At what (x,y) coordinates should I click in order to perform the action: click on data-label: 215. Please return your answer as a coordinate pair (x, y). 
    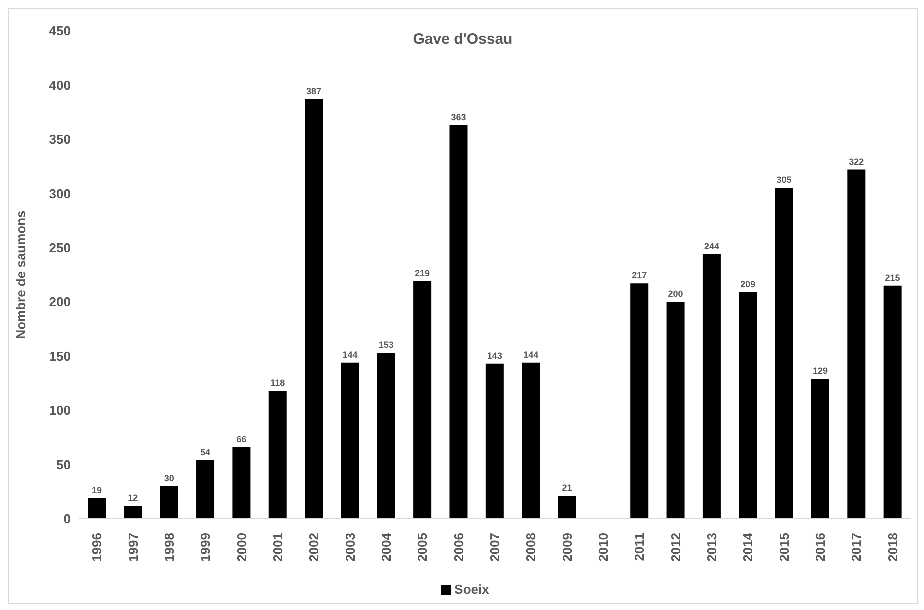
    Looking at the image, I should click on (892, 277).